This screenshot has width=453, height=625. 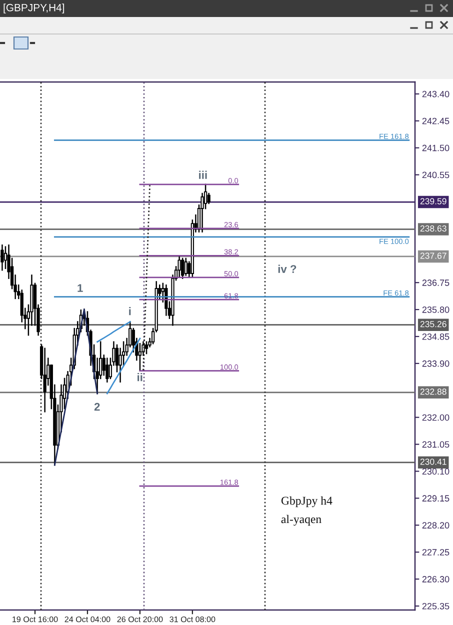 I want to click on y-tick-label: 231.05, so click(x=436, y=444).